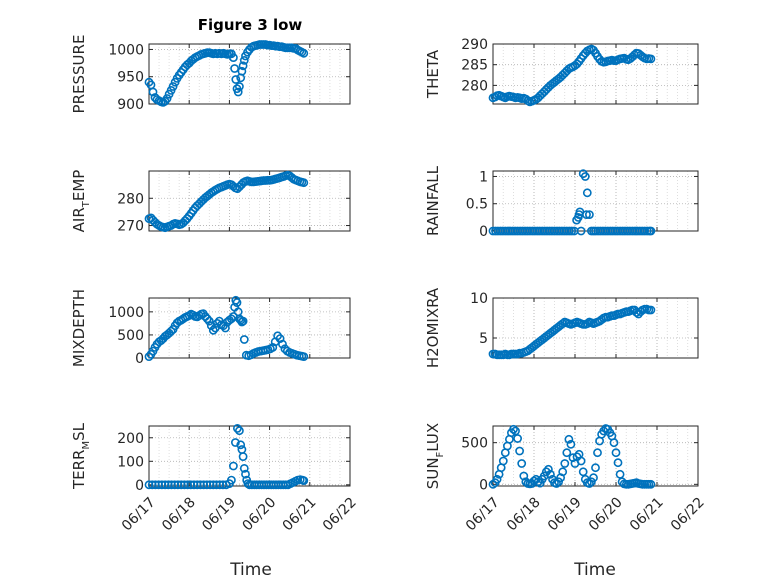 This screenshot has height=583, width=778. What do you see at coordinates (130, 199) in the screenshot?
I see `y-tick-label: 280` at bounding box center [130, 199].